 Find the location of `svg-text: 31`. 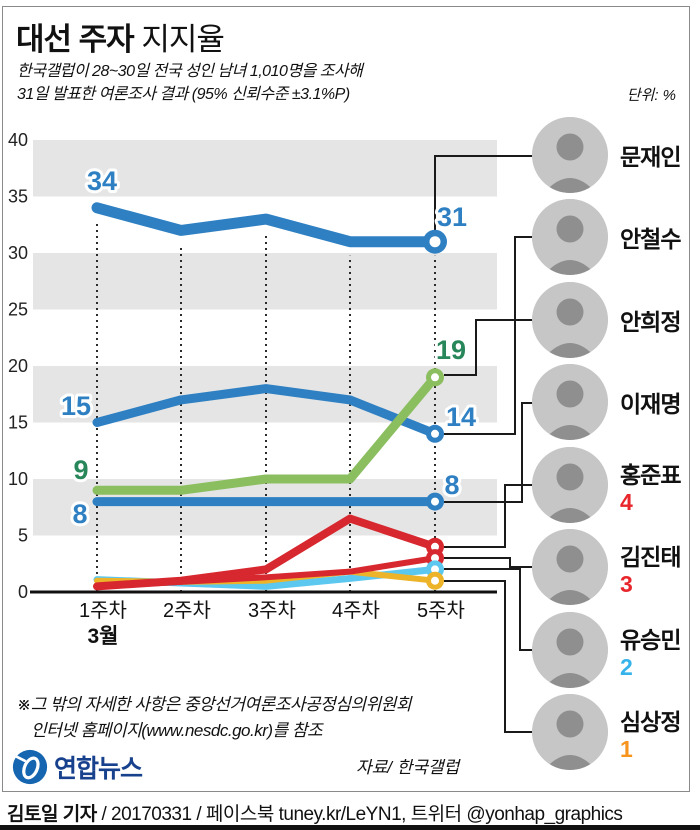

svg-text: 31 is located at coordinates (452, 217).